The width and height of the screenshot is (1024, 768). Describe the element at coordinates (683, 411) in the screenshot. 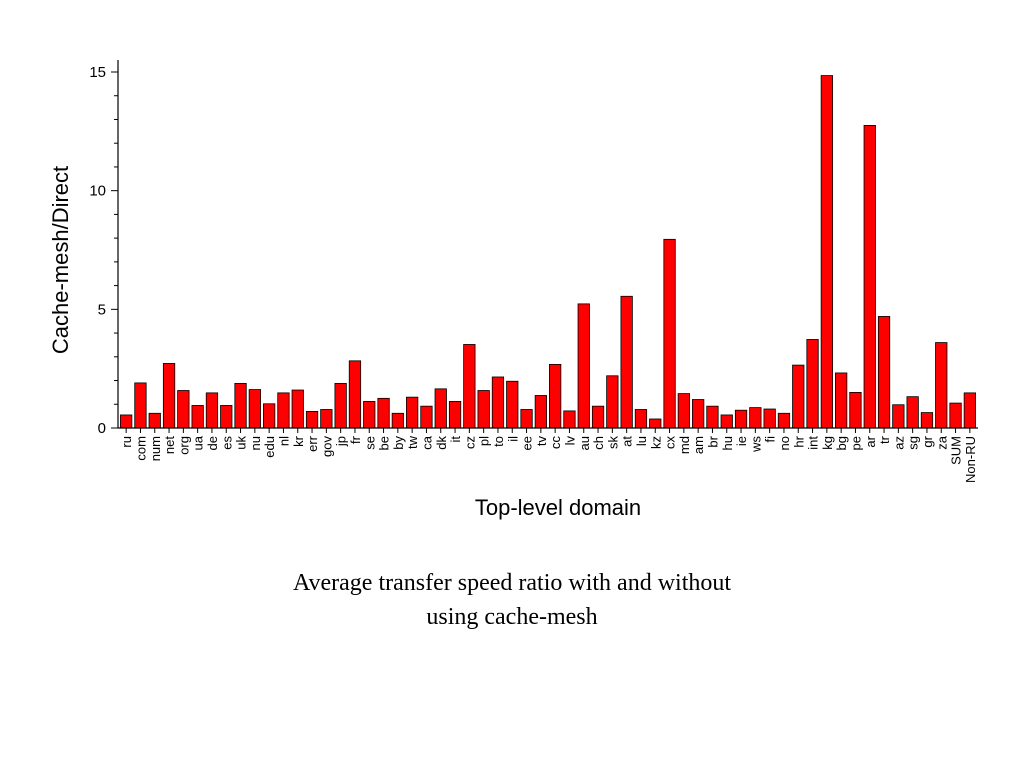

I see `bar-md` at that location.